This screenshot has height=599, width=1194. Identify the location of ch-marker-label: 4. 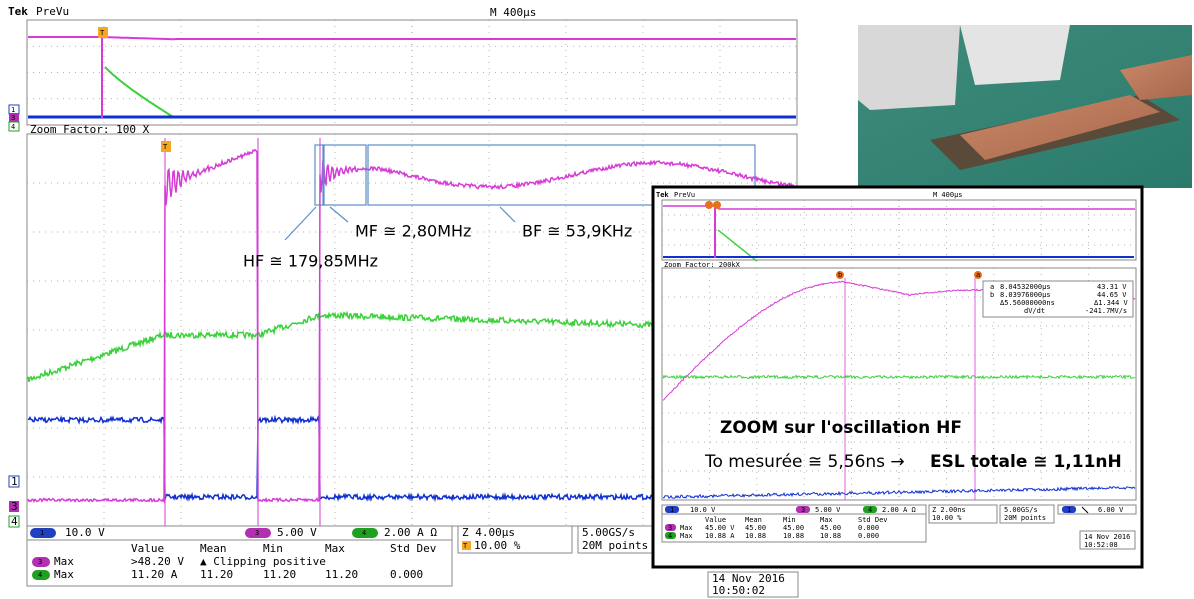
(13, 127).